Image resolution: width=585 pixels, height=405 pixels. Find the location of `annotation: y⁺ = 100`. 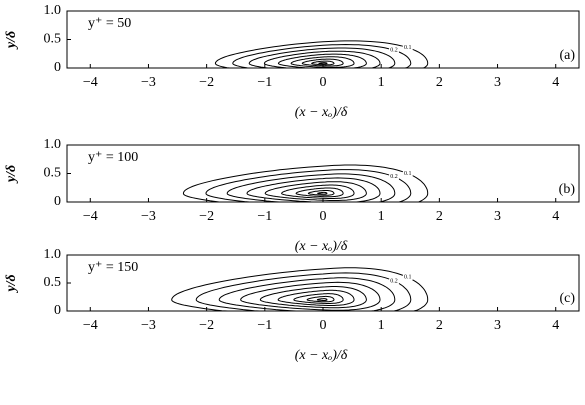

annotation: y⁺ = 100 is located at coordinates (113, 157).